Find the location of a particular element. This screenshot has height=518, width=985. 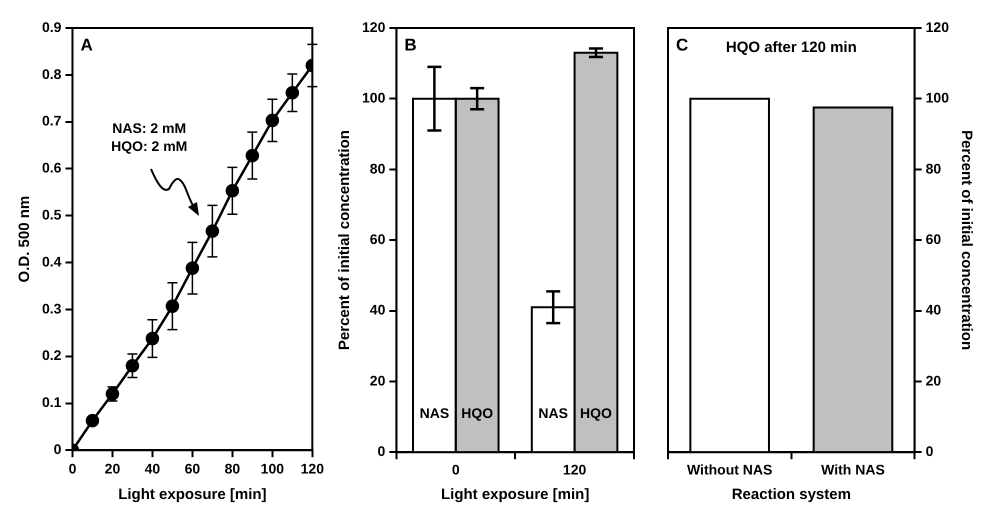

y2-tick-label: 20 is located at coordinates (934, 380).